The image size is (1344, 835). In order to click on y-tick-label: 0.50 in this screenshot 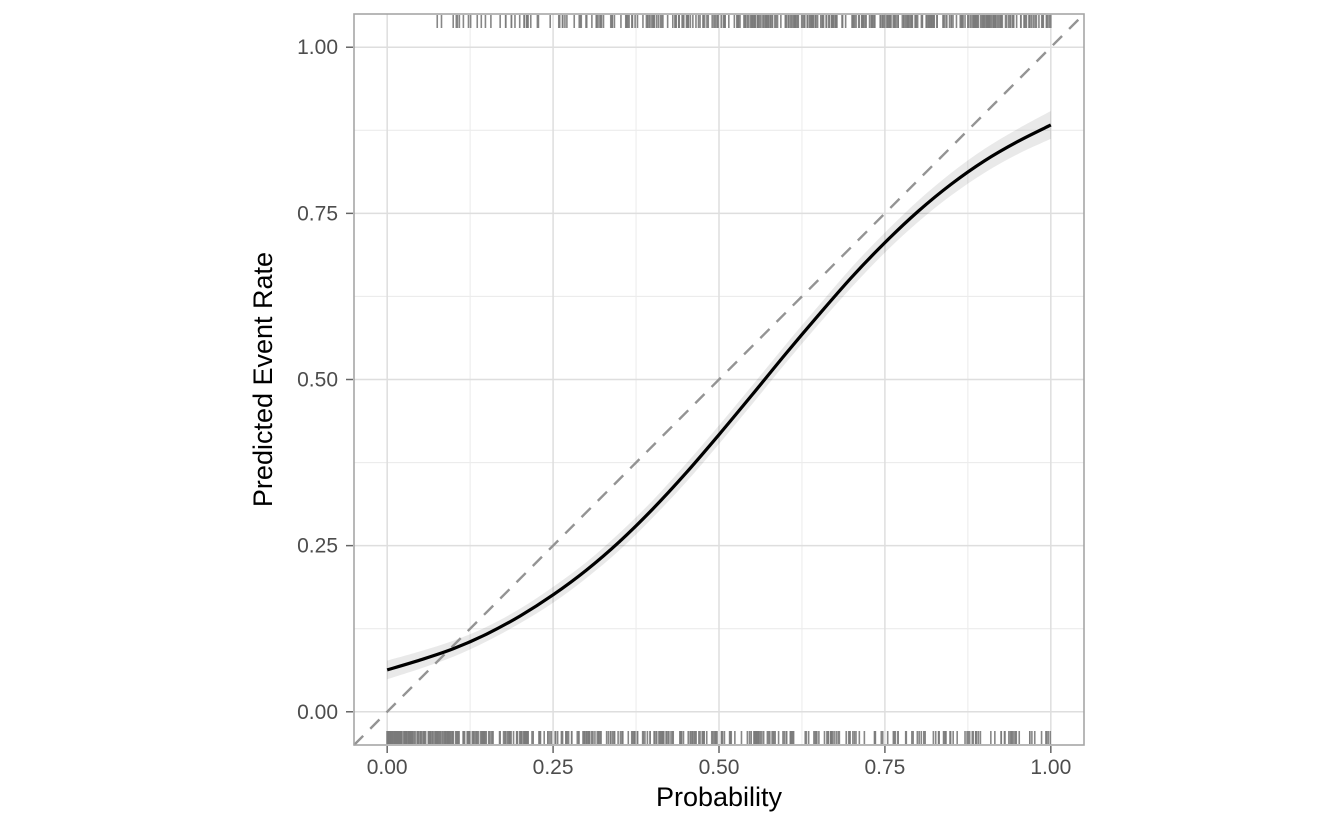, I will do `click(317, 380)`.